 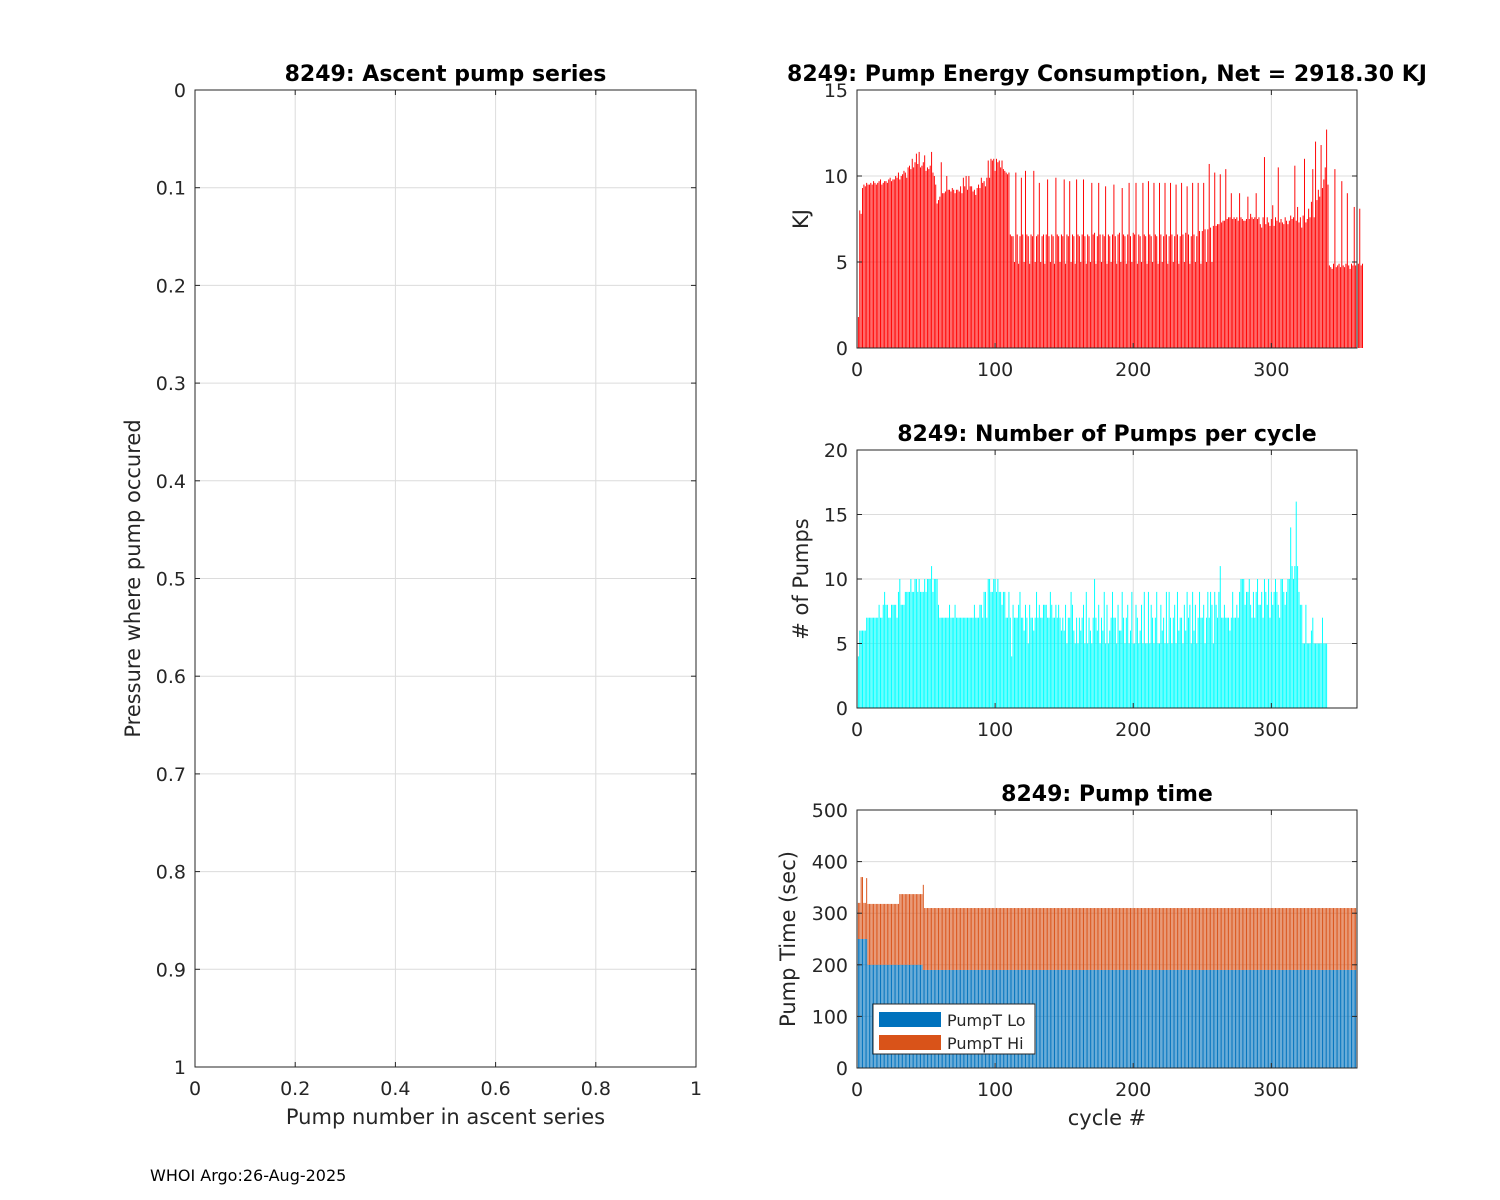 I want to click on y-tick-label: 0.2, so click(x=171, y=286).